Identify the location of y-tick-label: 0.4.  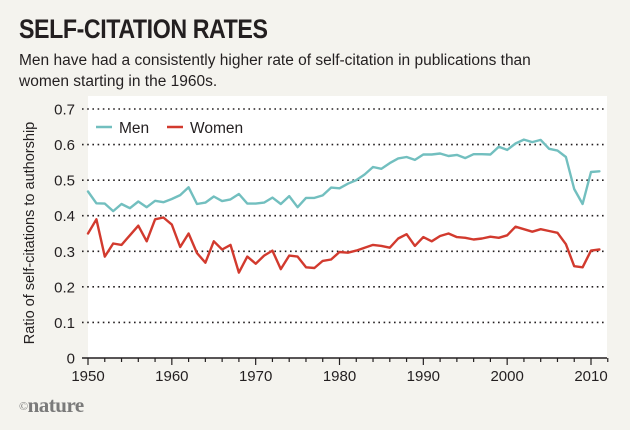
(64, 216).